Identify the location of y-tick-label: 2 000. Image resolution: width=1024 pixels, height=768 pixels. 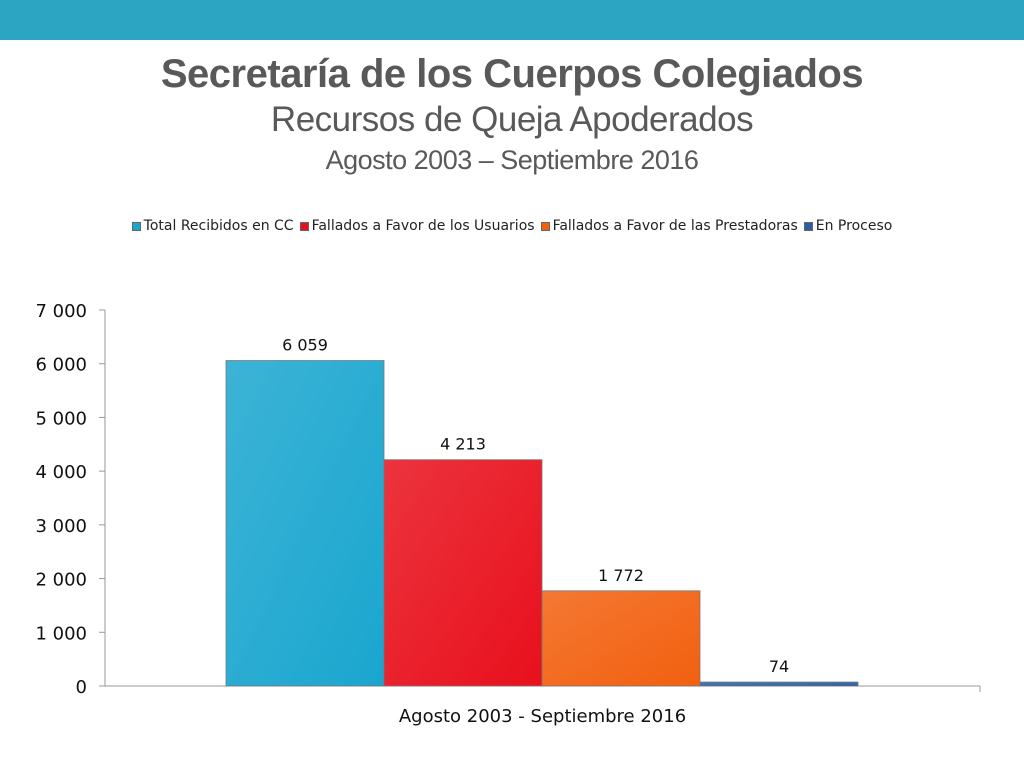
(61, 580).